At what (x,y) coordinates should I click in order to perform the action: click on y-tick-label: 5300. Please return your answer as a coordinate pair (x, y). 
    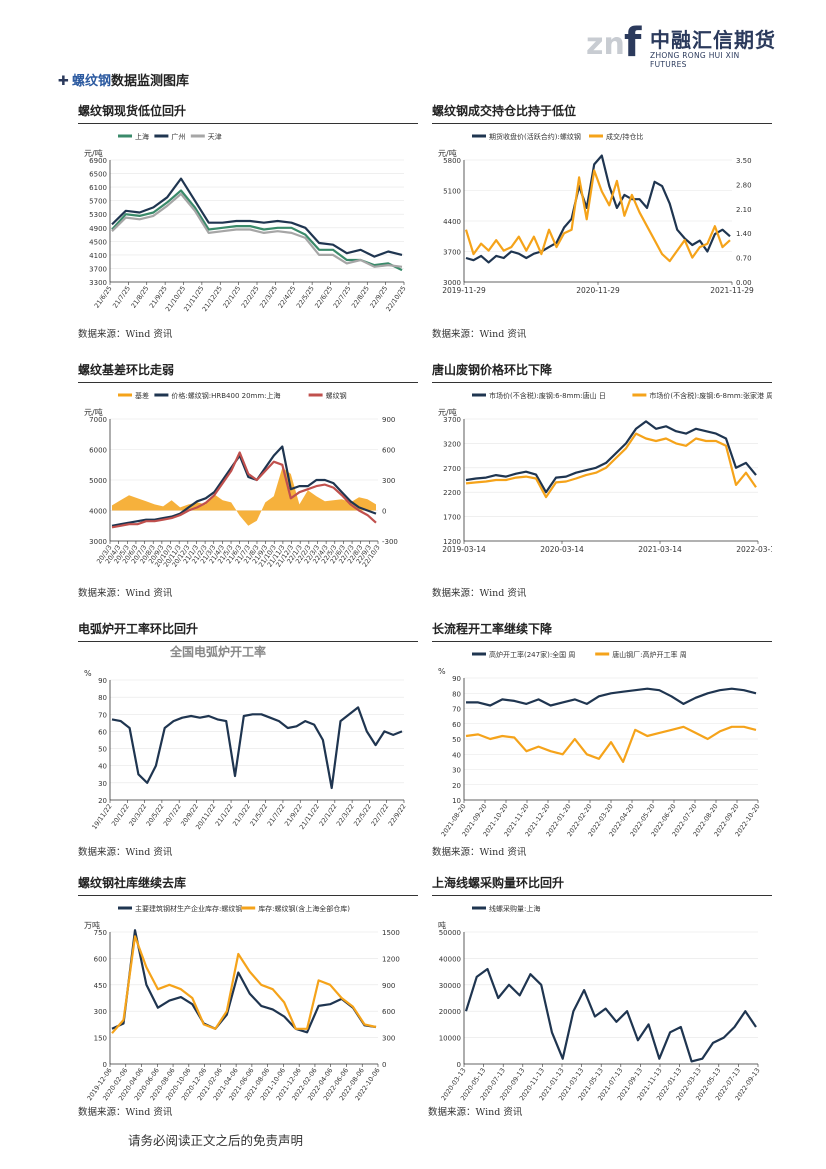
    Looking at the image, I should click on (98, 215).